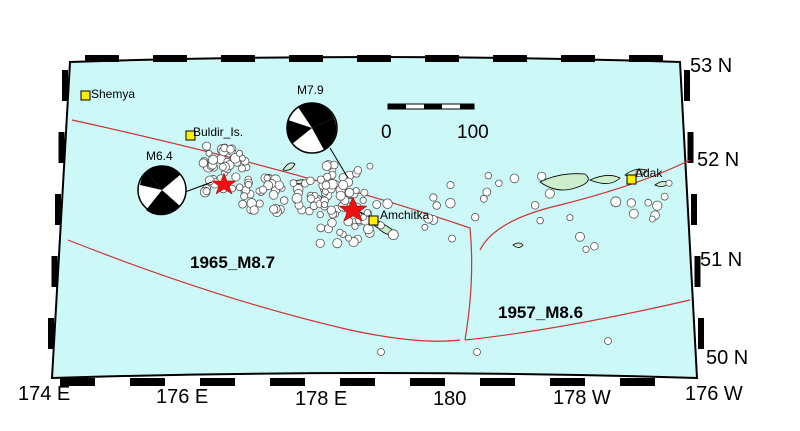 This screenshot has height=431, width=800. What do you see at coordinates (649, 173) in the screenshot?
I see `place-label-adak: Adak` at bounding box center [649, 173].